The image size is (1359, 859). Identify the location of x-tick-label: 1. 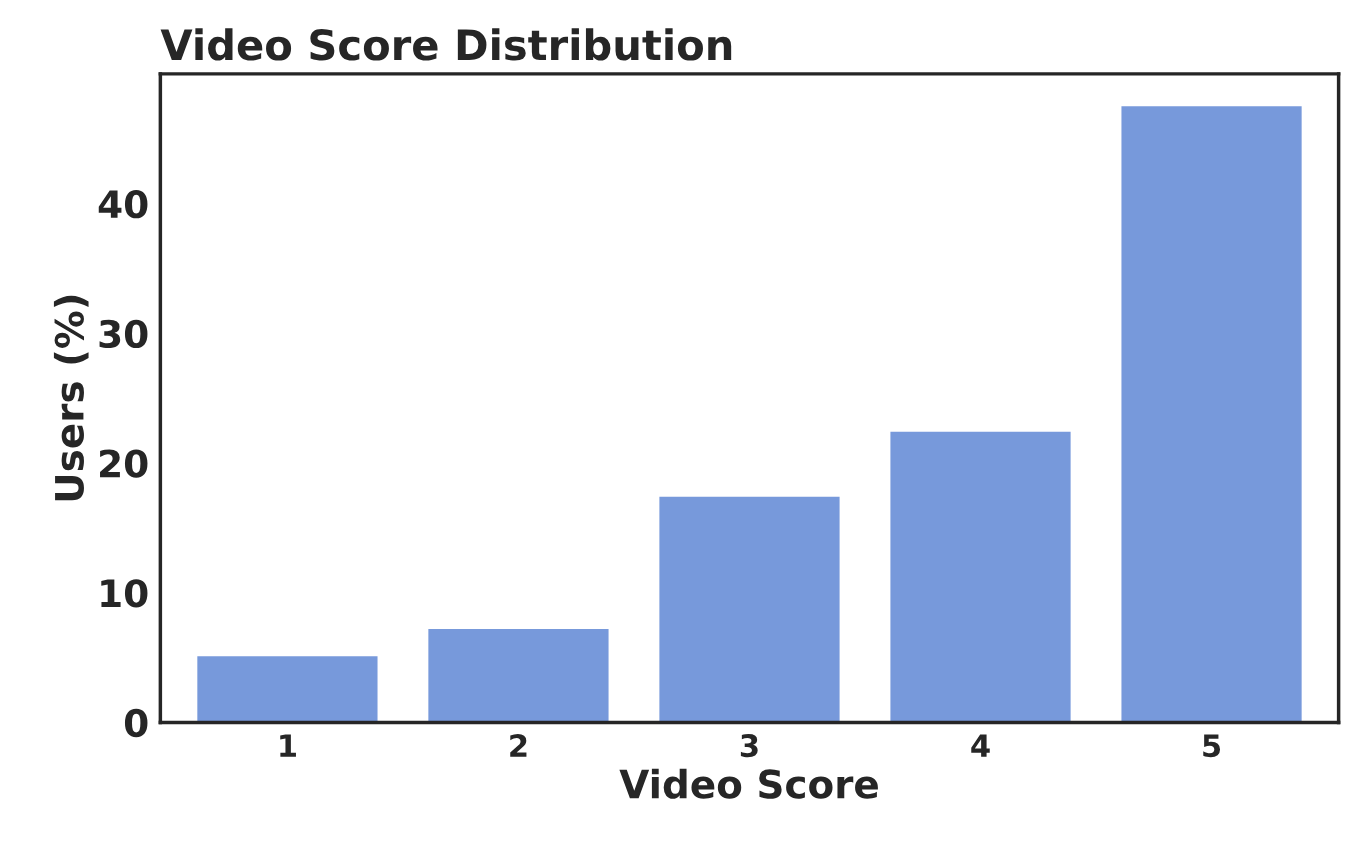
(288, 745).